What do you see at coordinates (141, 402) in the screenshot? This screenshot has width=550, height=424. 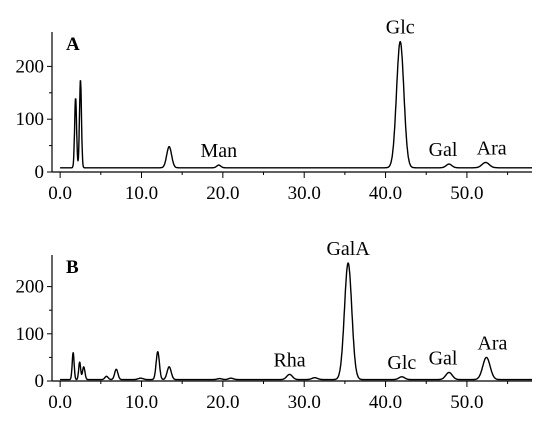 I see `x-tick-label-b: 10.0` at bounding box center [141, 402].